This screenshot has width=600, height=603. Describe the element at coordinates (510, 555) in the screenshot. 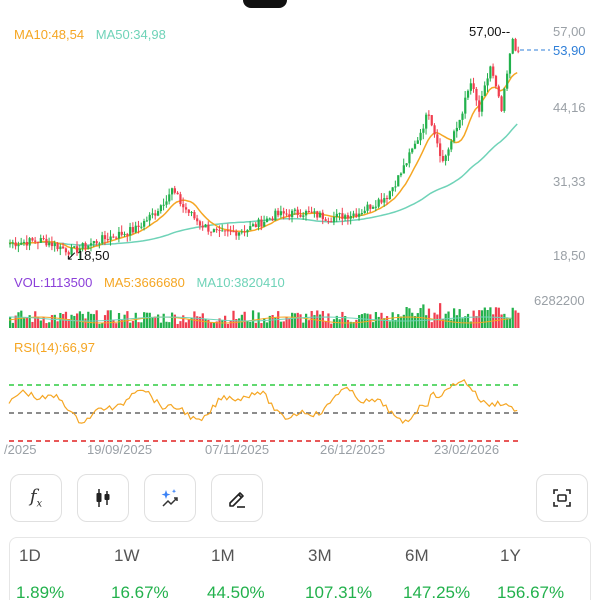

I see `period-1y-label: 1Y` at that location.